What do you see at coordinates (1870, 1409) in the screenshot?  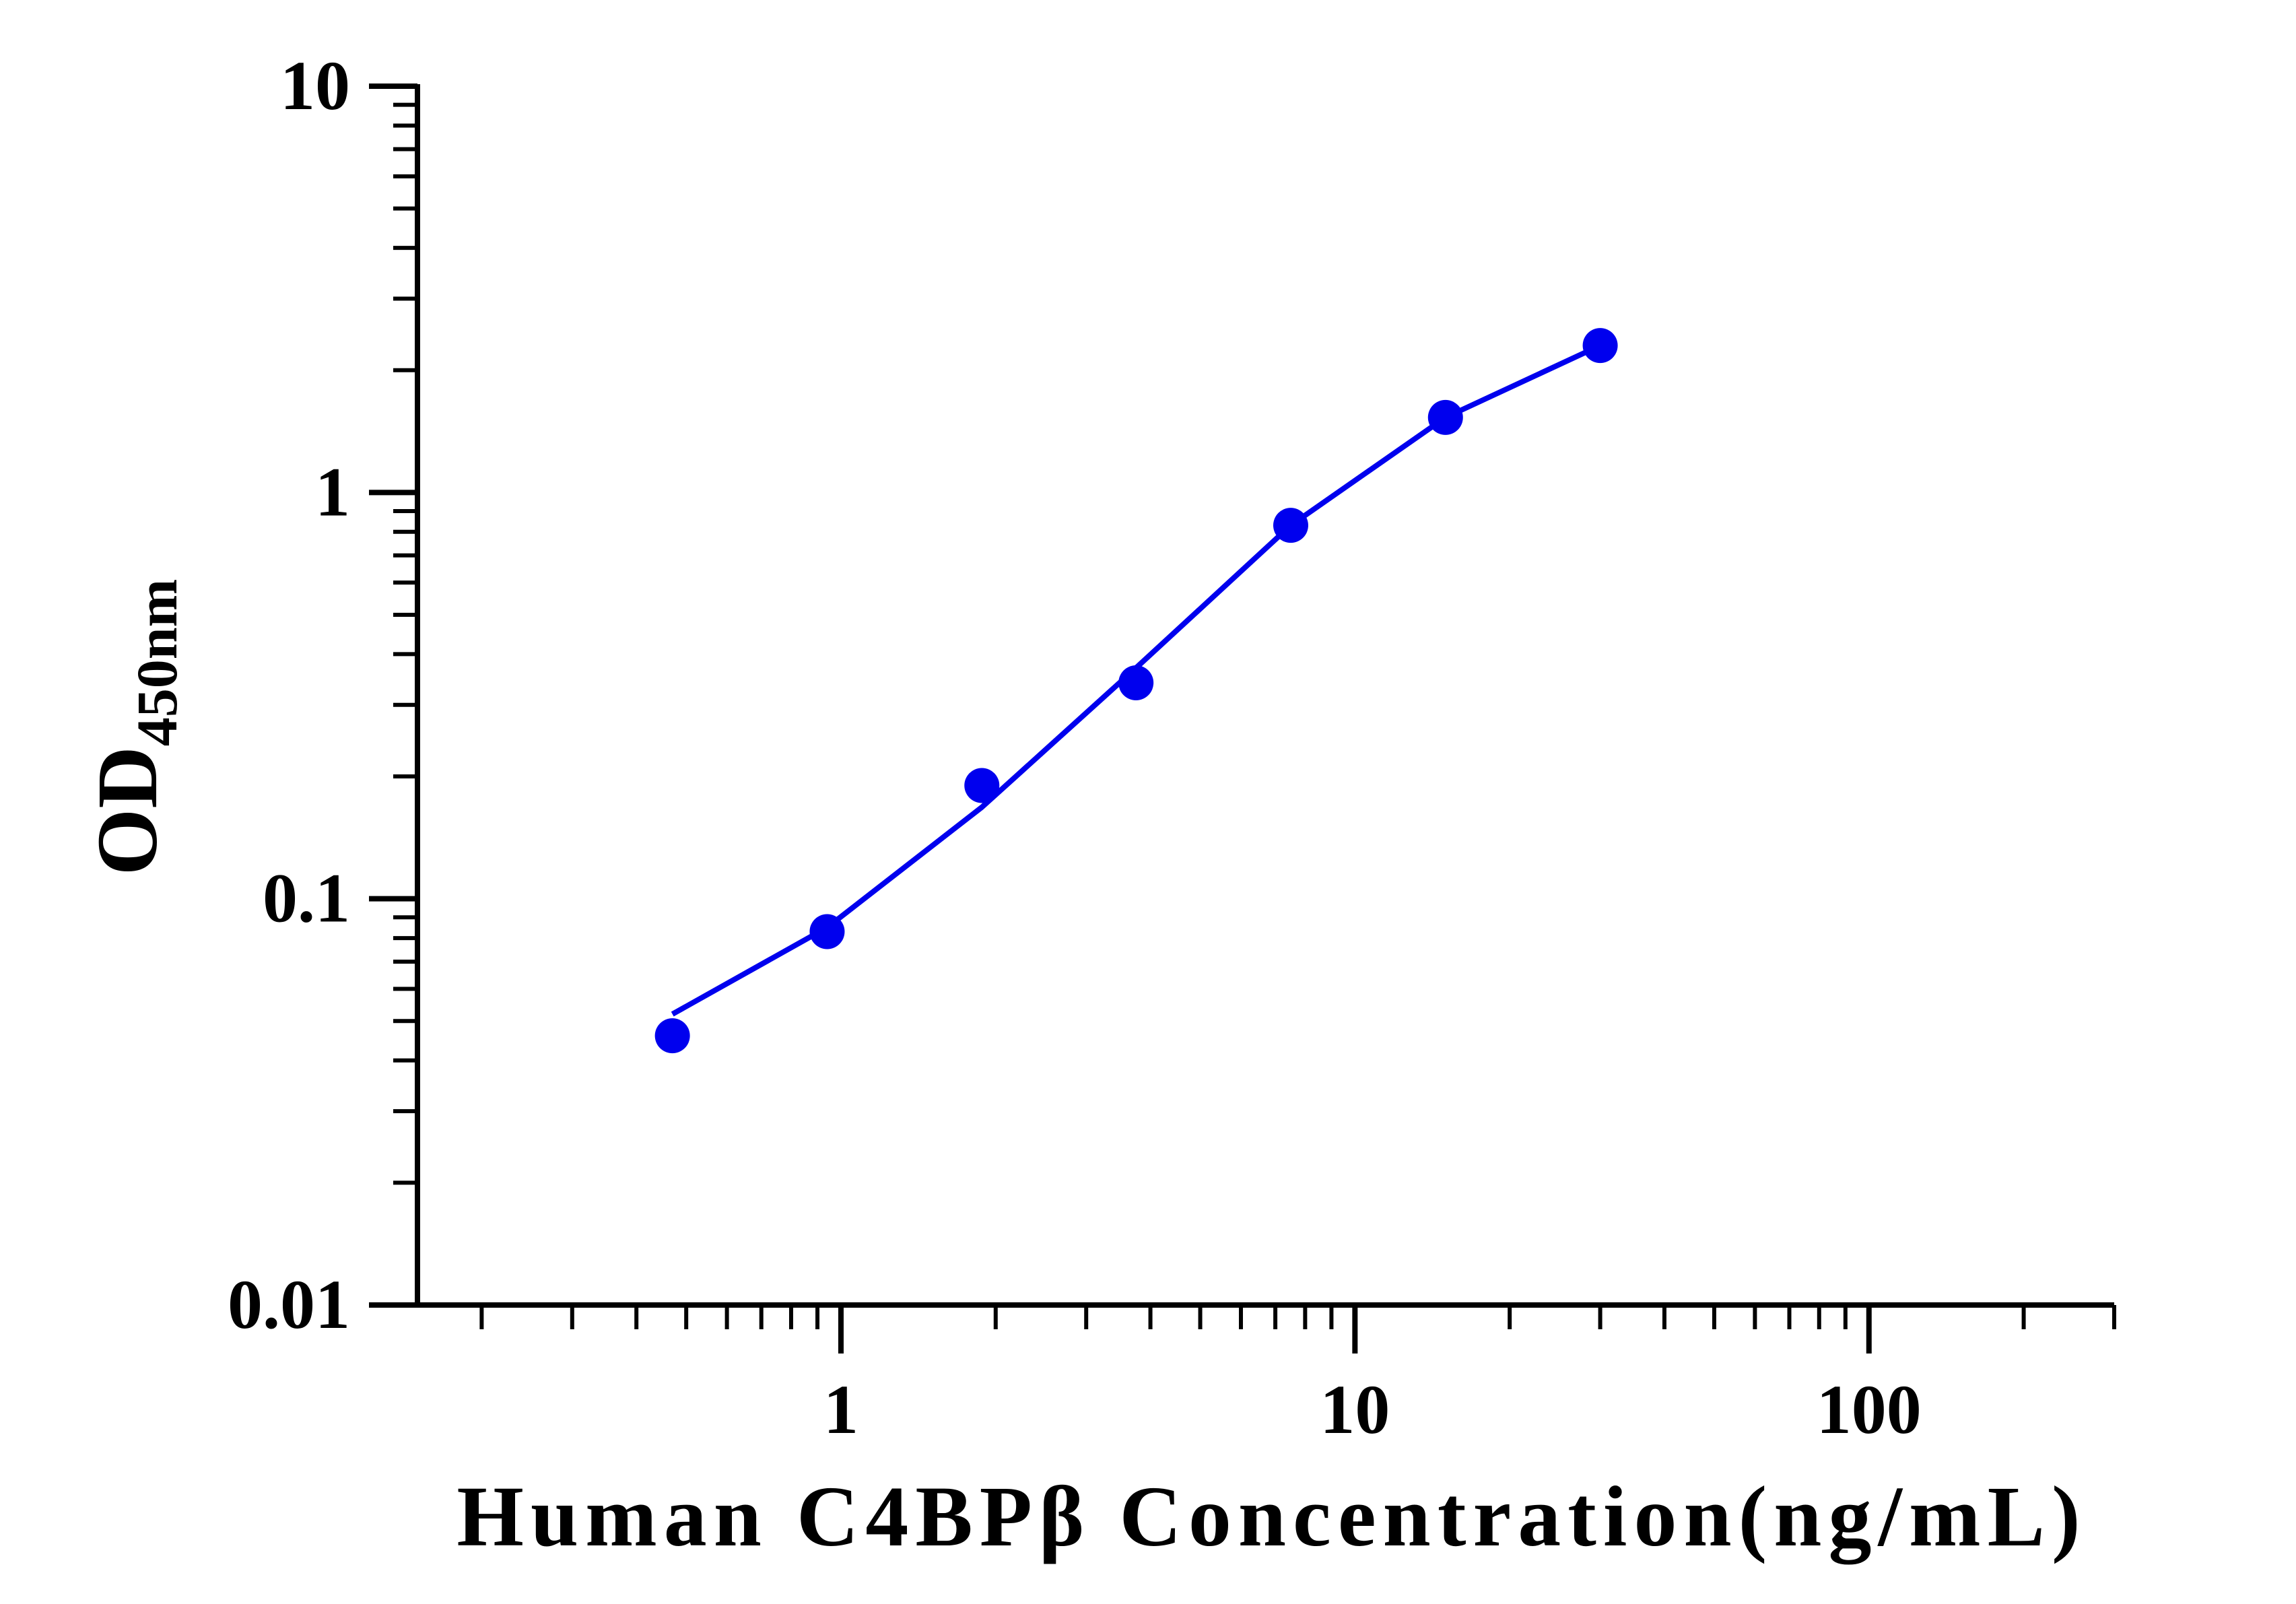 I see `x-tick-label: 100` at bounding box center [1870, 1409].